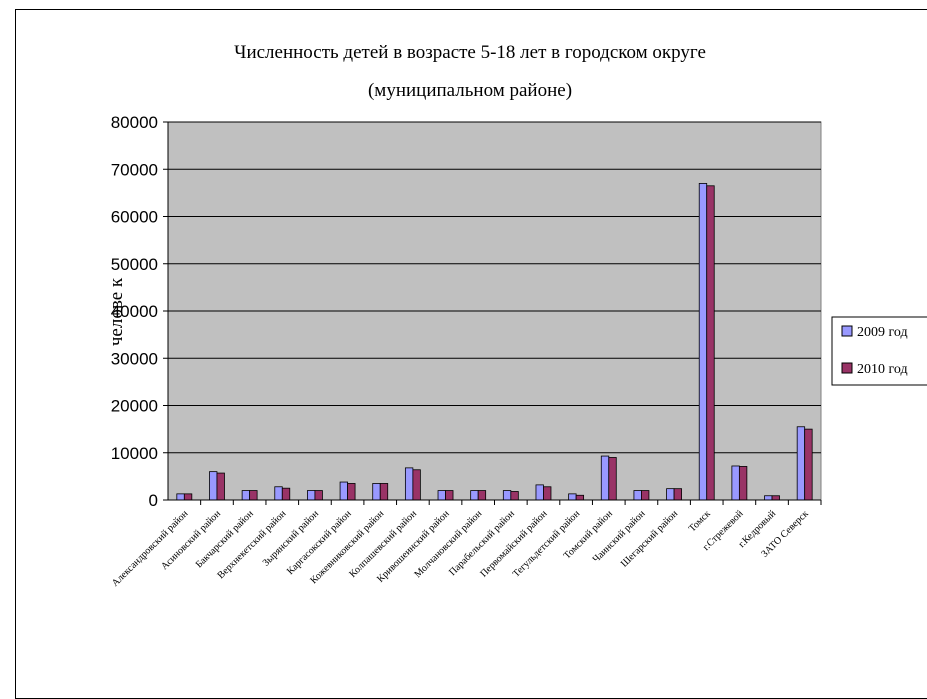 The image size is (927, 699). Describe the element at coordinates (286, 494) in the screenshot. I see `bar-2010-год-3` at that location.